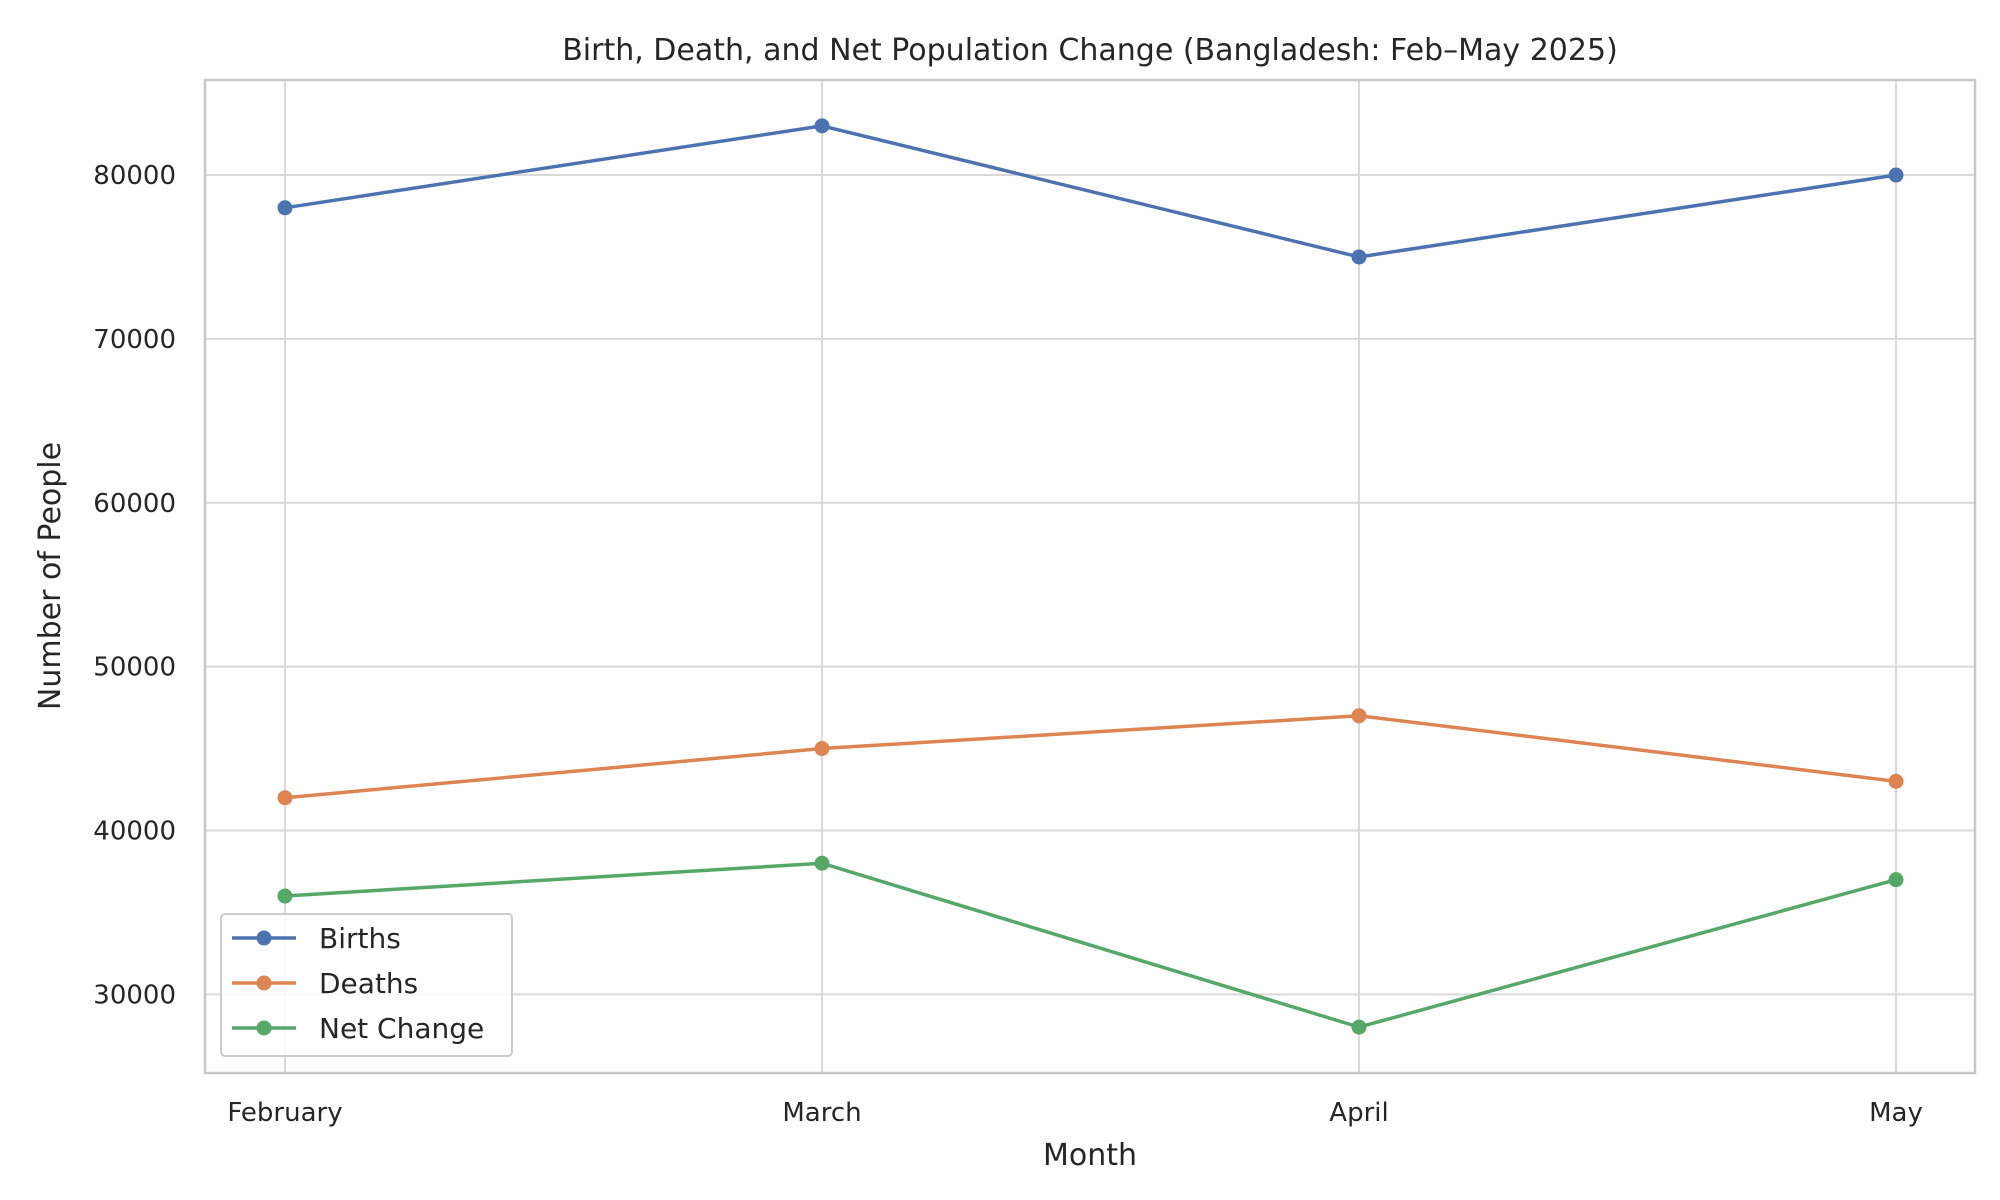 Image resolution: width=2000 pixels, height=1200 pixels. Describe the element at coordinates (821, 1113) in the screenshot. I see `x-tick-label: March` at that location.